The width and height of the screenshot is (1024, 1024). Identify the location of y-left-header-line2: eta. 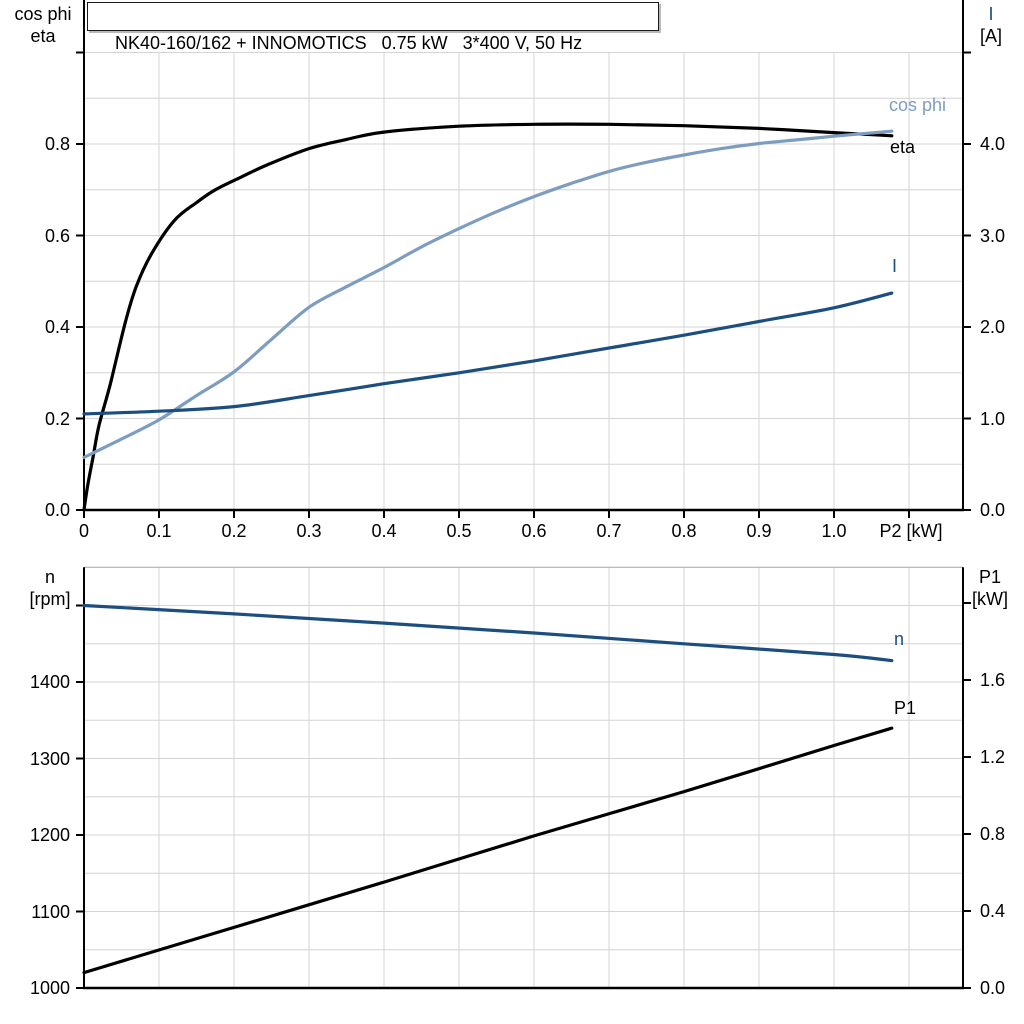
(43, 36).